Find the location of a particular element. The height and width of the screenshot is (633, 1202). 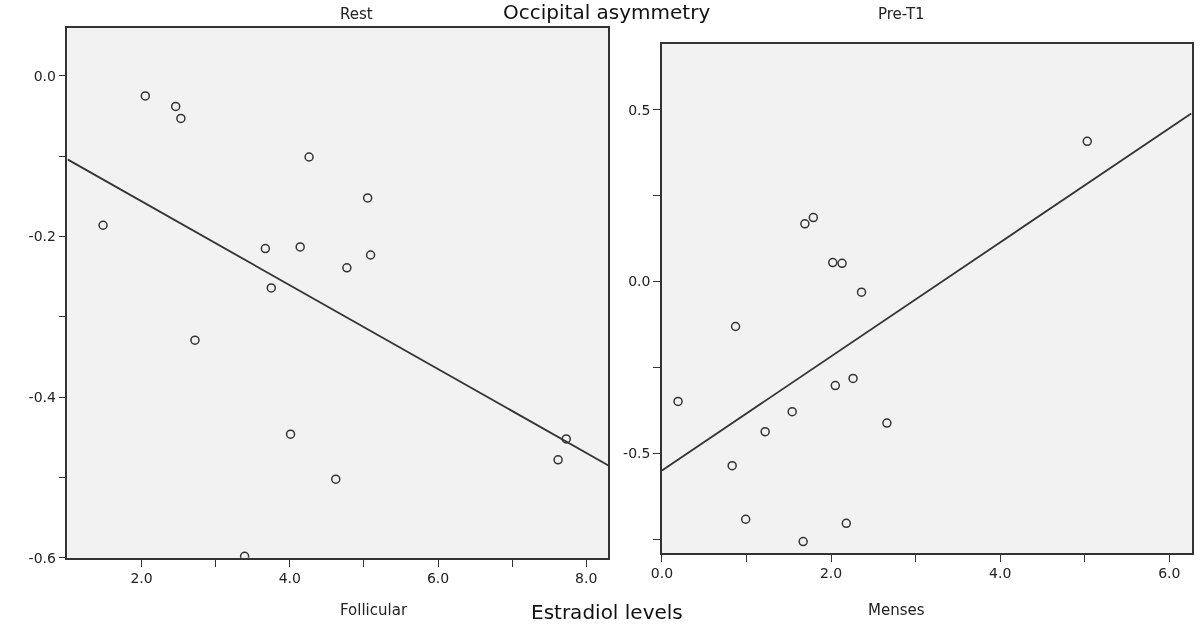

text: Estradiol levels is located at coordinates (607, 612).